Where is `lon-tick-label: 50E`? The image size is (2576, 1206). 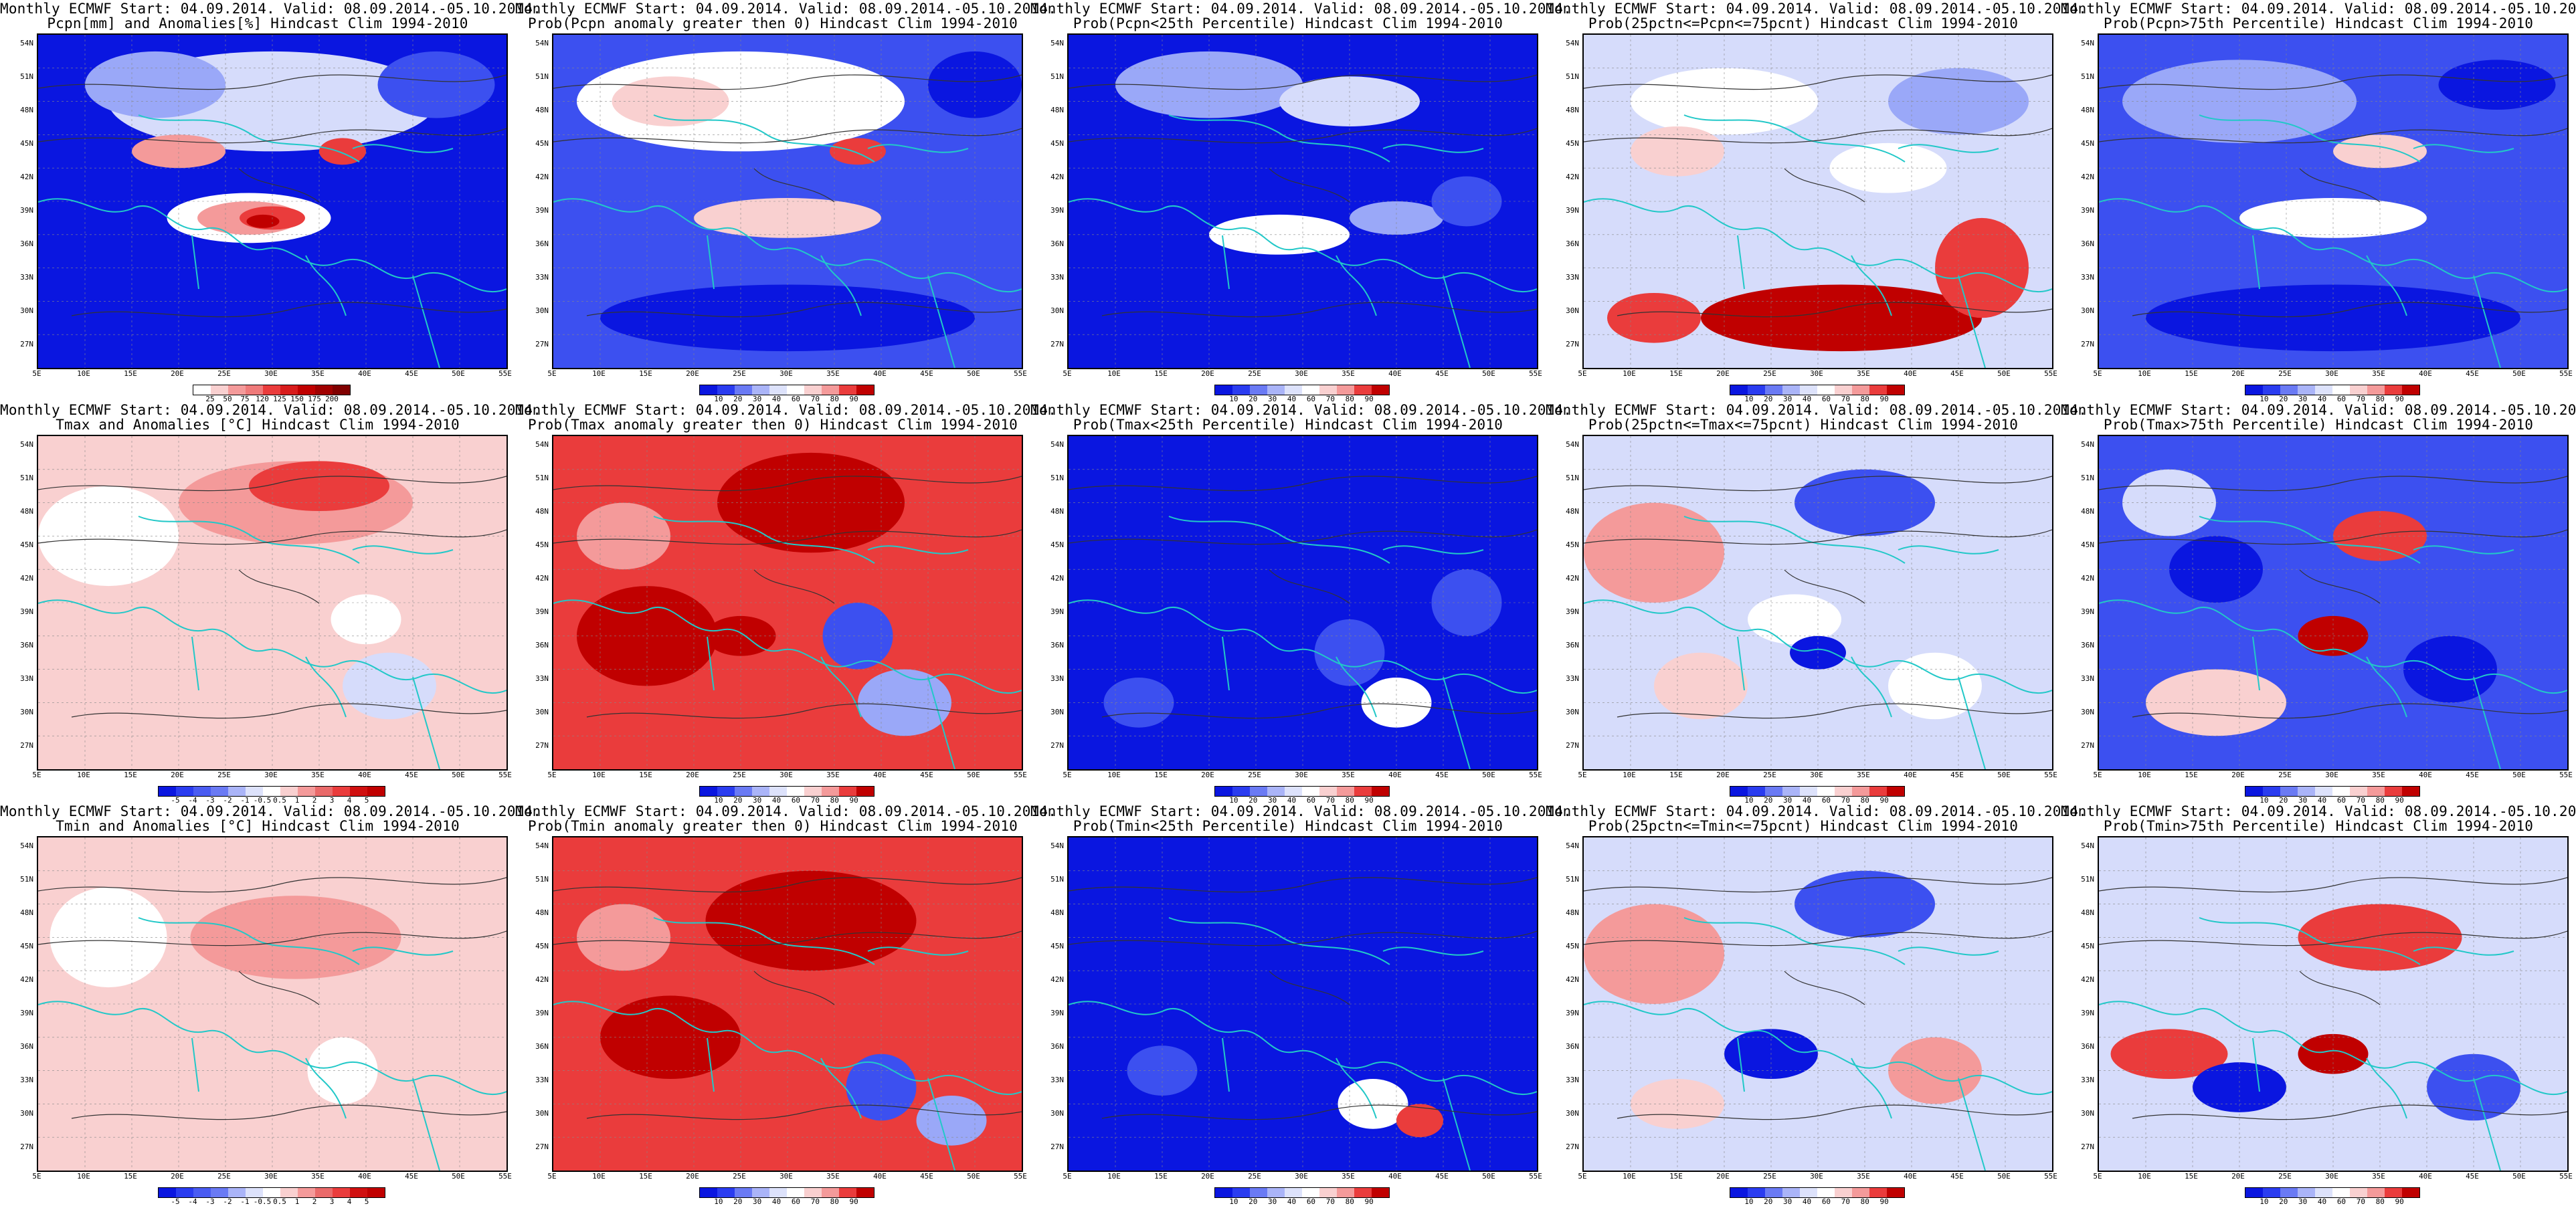 lon-tick-label: 50E is located at coordinates (2004, 1176).